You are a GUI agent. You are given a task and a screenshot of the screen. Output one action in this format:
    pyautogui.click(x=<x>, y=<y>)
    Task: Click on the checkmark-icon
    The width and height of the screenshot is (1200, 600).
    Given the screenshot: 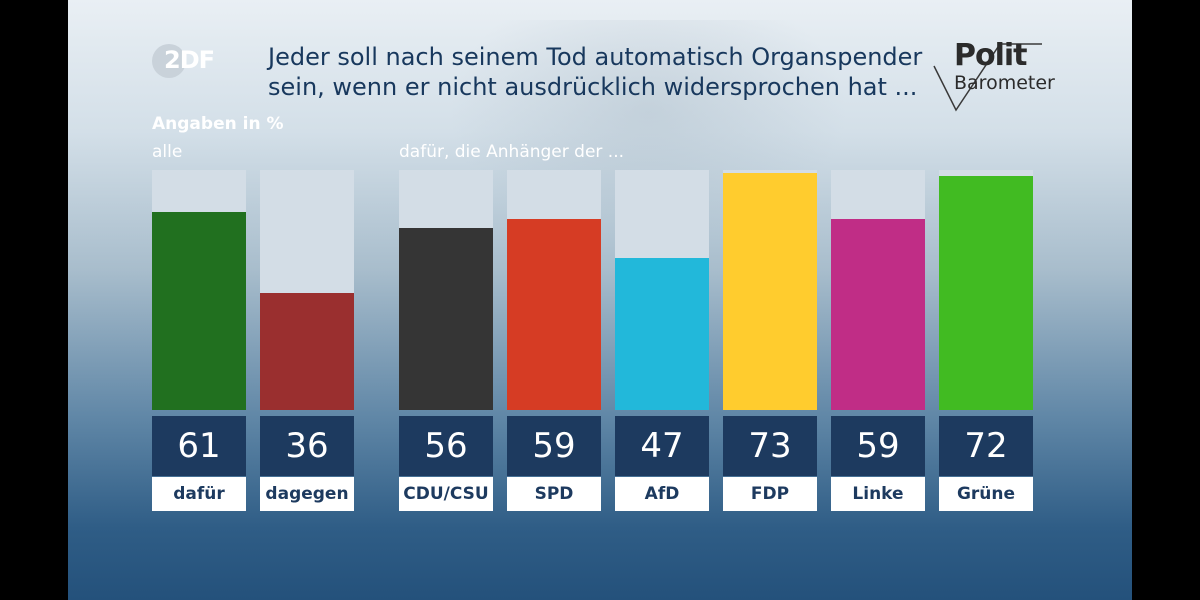 What is the action you would take?
    pyautogui.click(x=987, y=77)
    